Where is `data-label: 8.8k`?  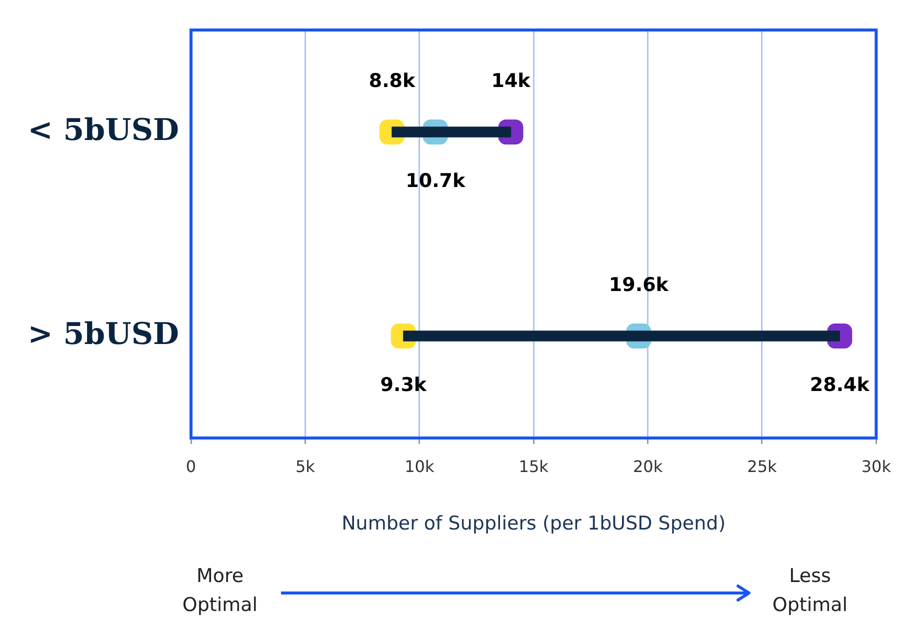 data-label: 8.8k is located at coordinates (392, 81).